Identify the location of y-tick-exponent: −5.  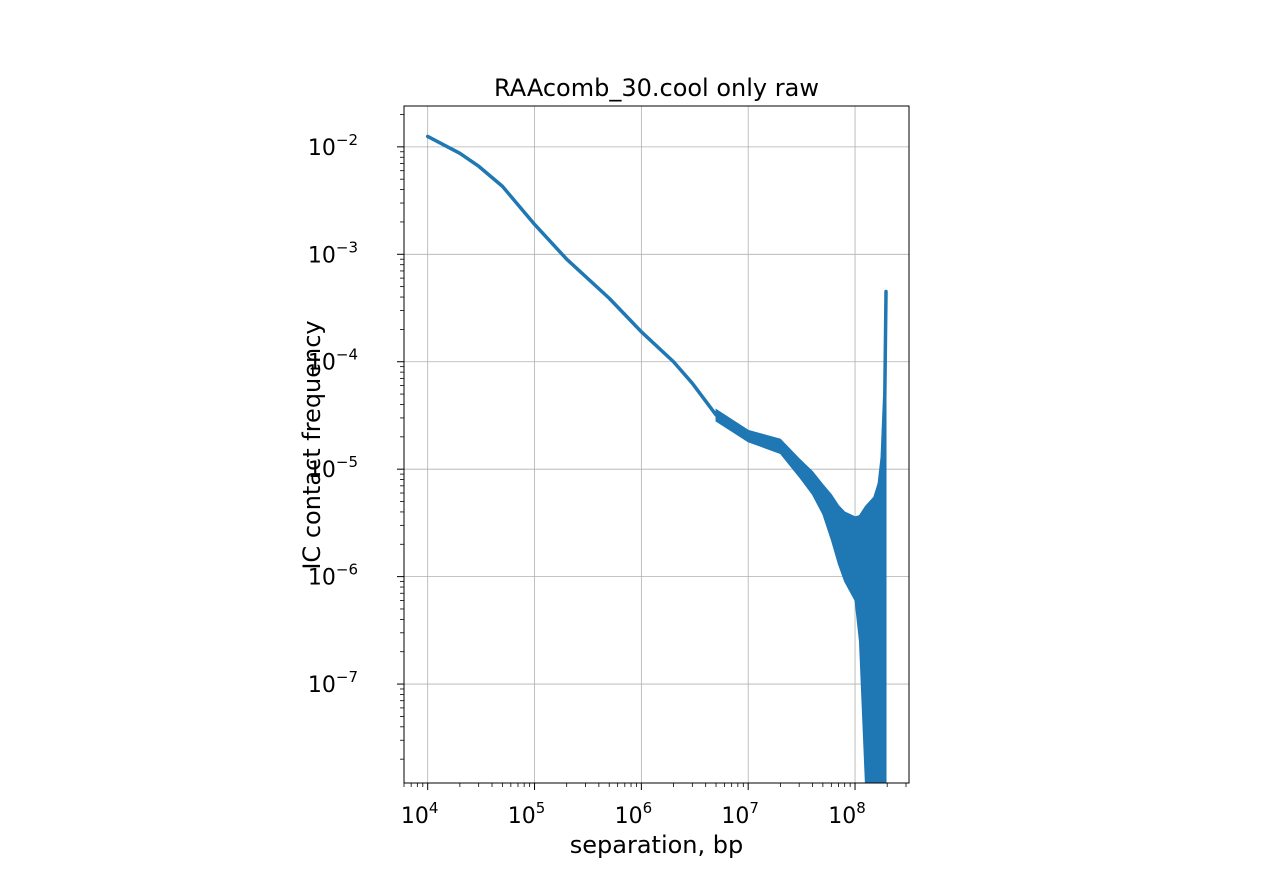
(347, 462).